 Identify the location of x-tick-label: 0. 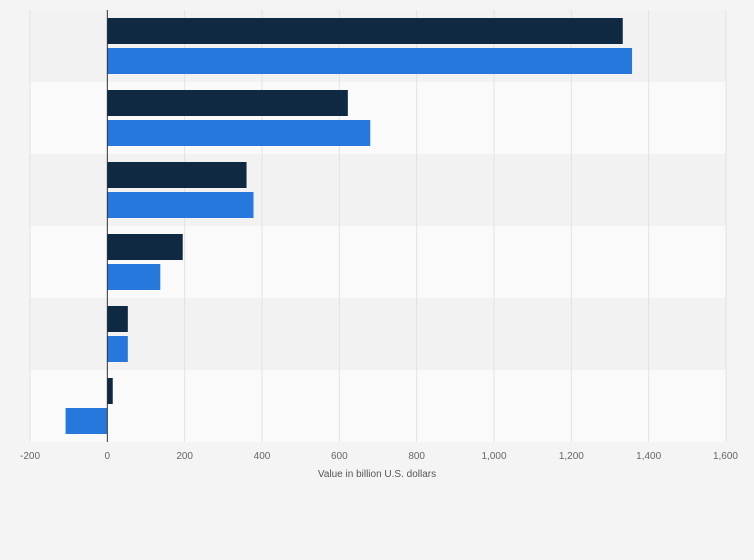
(108, 456).